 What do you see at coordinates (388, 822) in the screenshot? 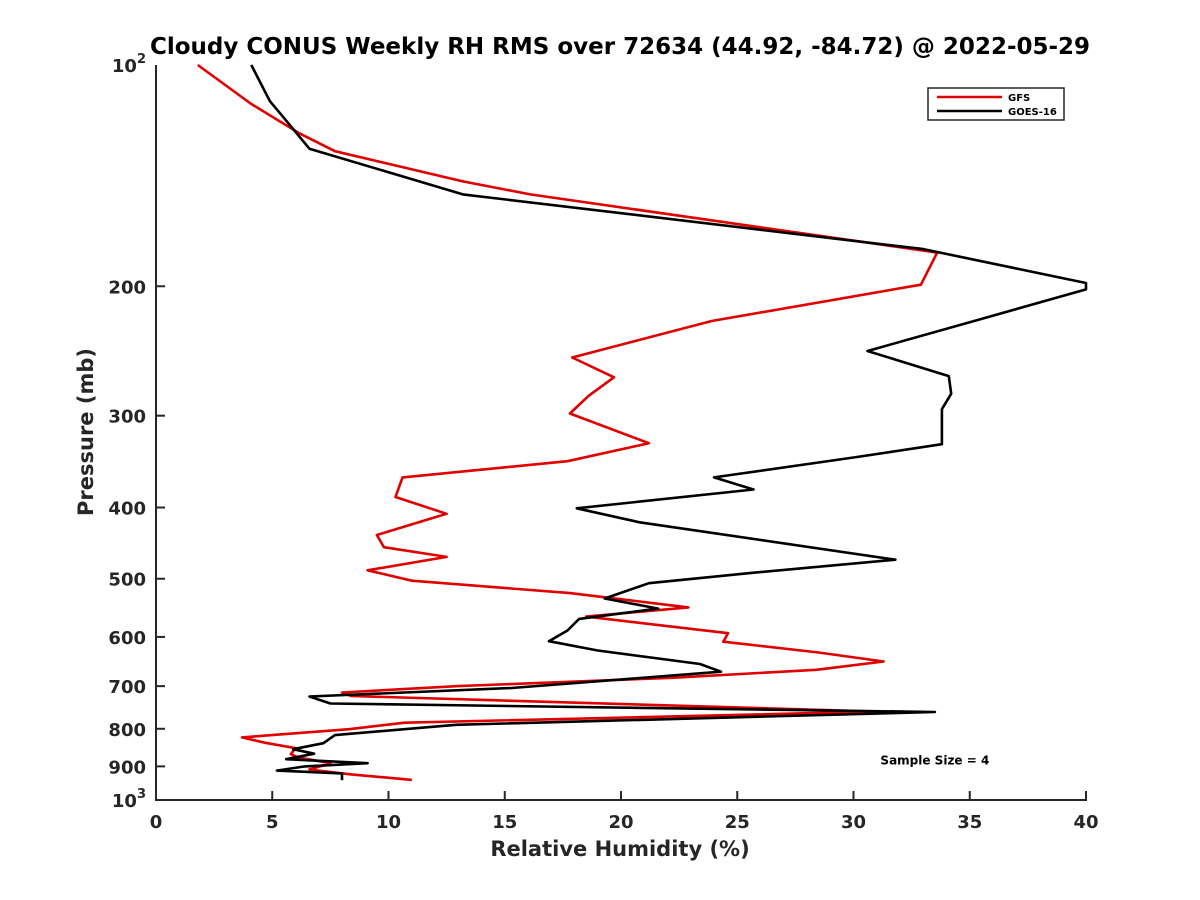
I see `x-tick-label: 10` at bounding box center [388, 822].